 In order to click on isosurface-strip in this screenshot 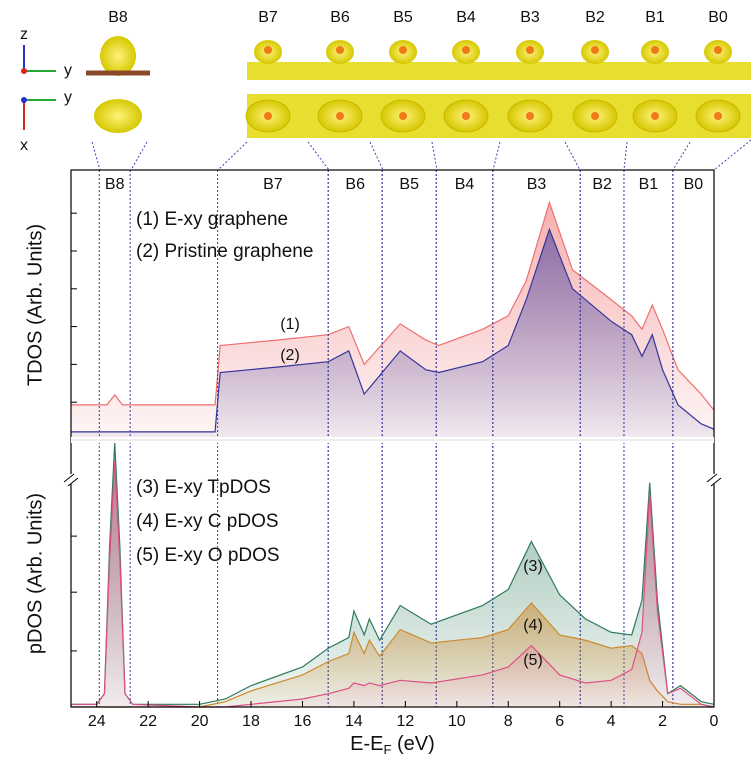, I will do `click(499, 71)`.